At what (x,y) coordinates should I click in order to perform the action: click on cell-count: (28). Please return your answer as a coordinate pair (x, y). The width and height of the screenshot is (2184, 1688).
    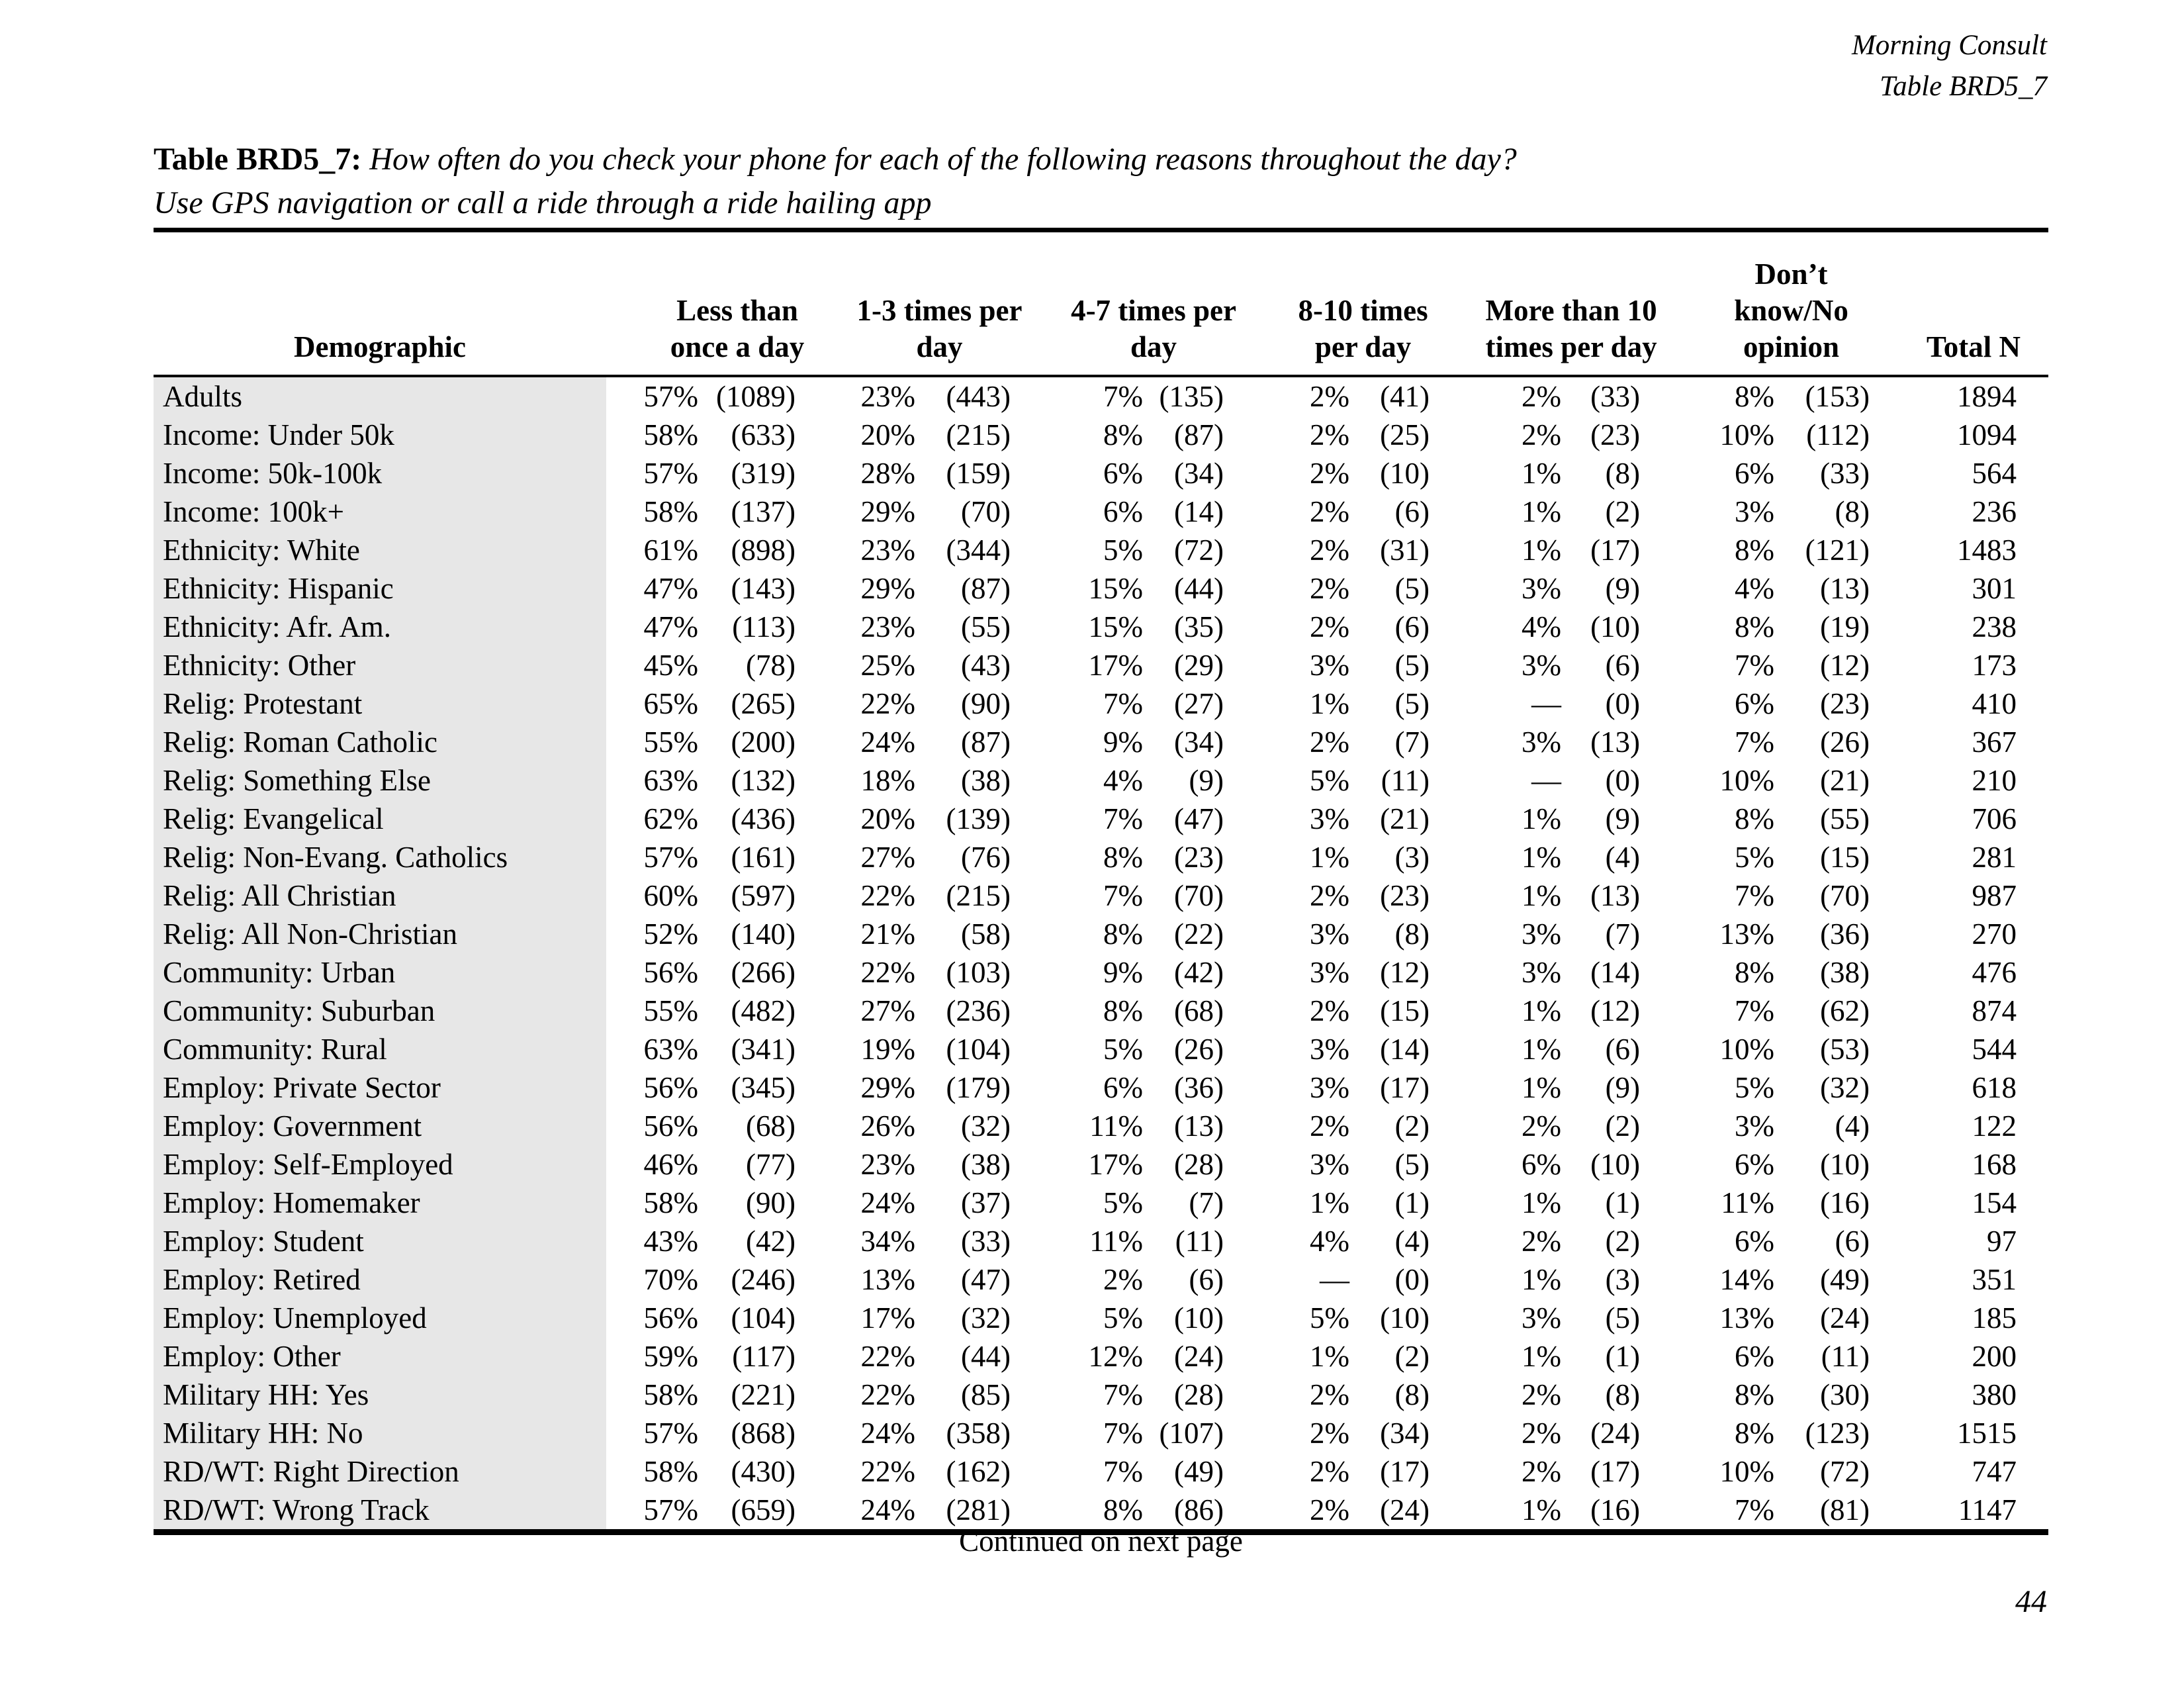
    Looking at the image, I should click on (1199, 1164).